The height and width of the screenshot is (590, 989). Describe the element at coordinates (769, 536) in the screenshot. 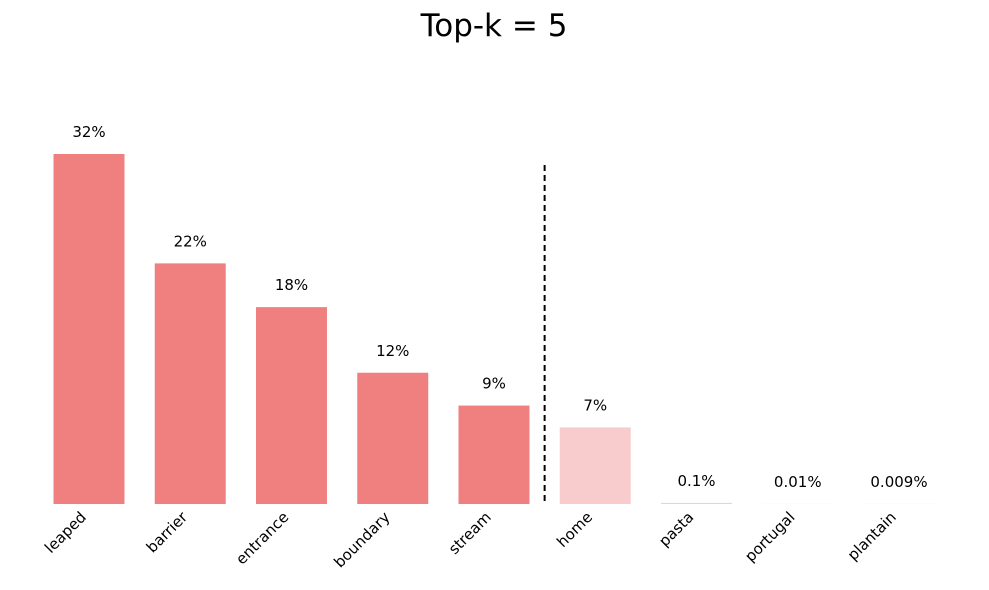

I see `x-tick-label: portugal` at that location.